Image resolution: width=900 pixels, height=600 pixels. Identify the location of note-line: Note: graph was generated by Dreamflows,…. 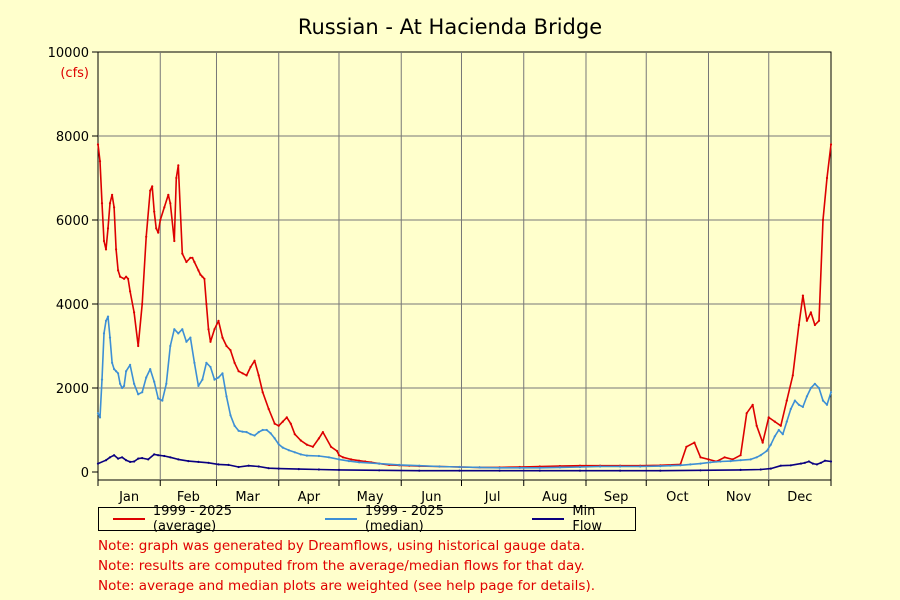
(341, 546).